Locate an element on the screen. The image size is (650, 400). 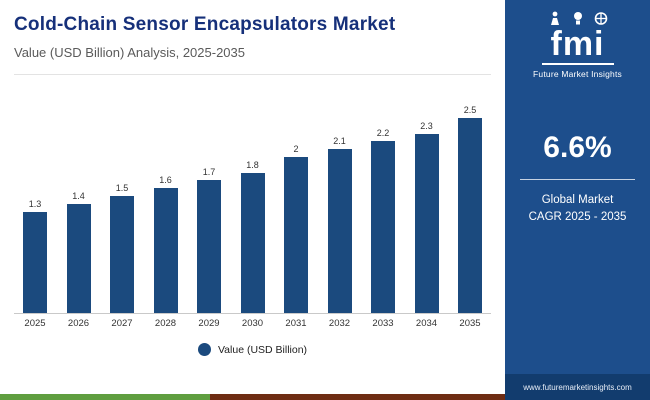
x-tick-label: 2033 is located at coordinates (383, 323).